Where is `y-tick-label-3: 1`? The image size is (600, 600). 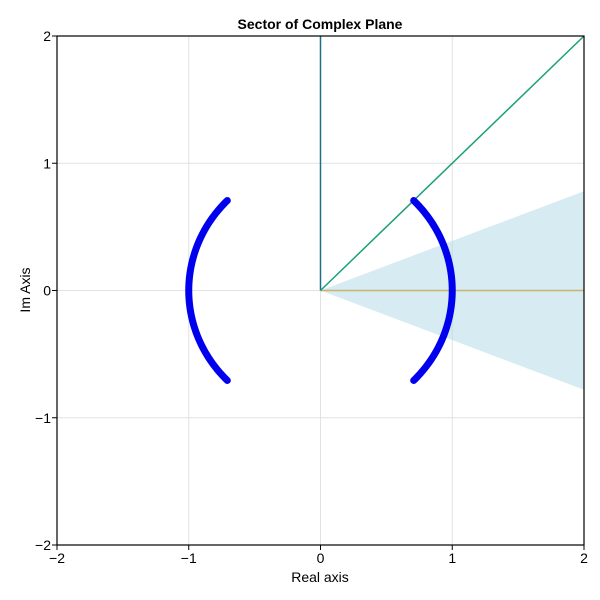
y-tick-label-3: 1 is located at coordinates (47, 163).